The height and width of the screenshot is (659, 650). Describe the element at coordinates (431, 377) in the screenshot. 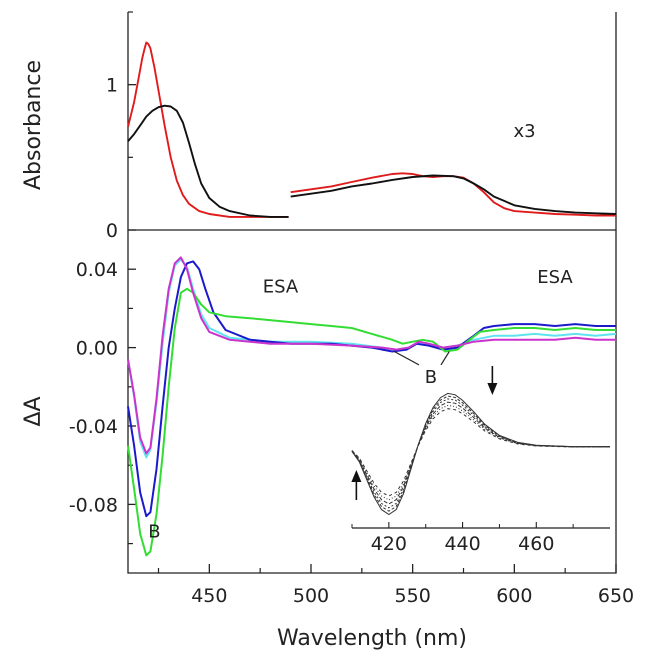

I see `annotation-b-2: B` at that location.